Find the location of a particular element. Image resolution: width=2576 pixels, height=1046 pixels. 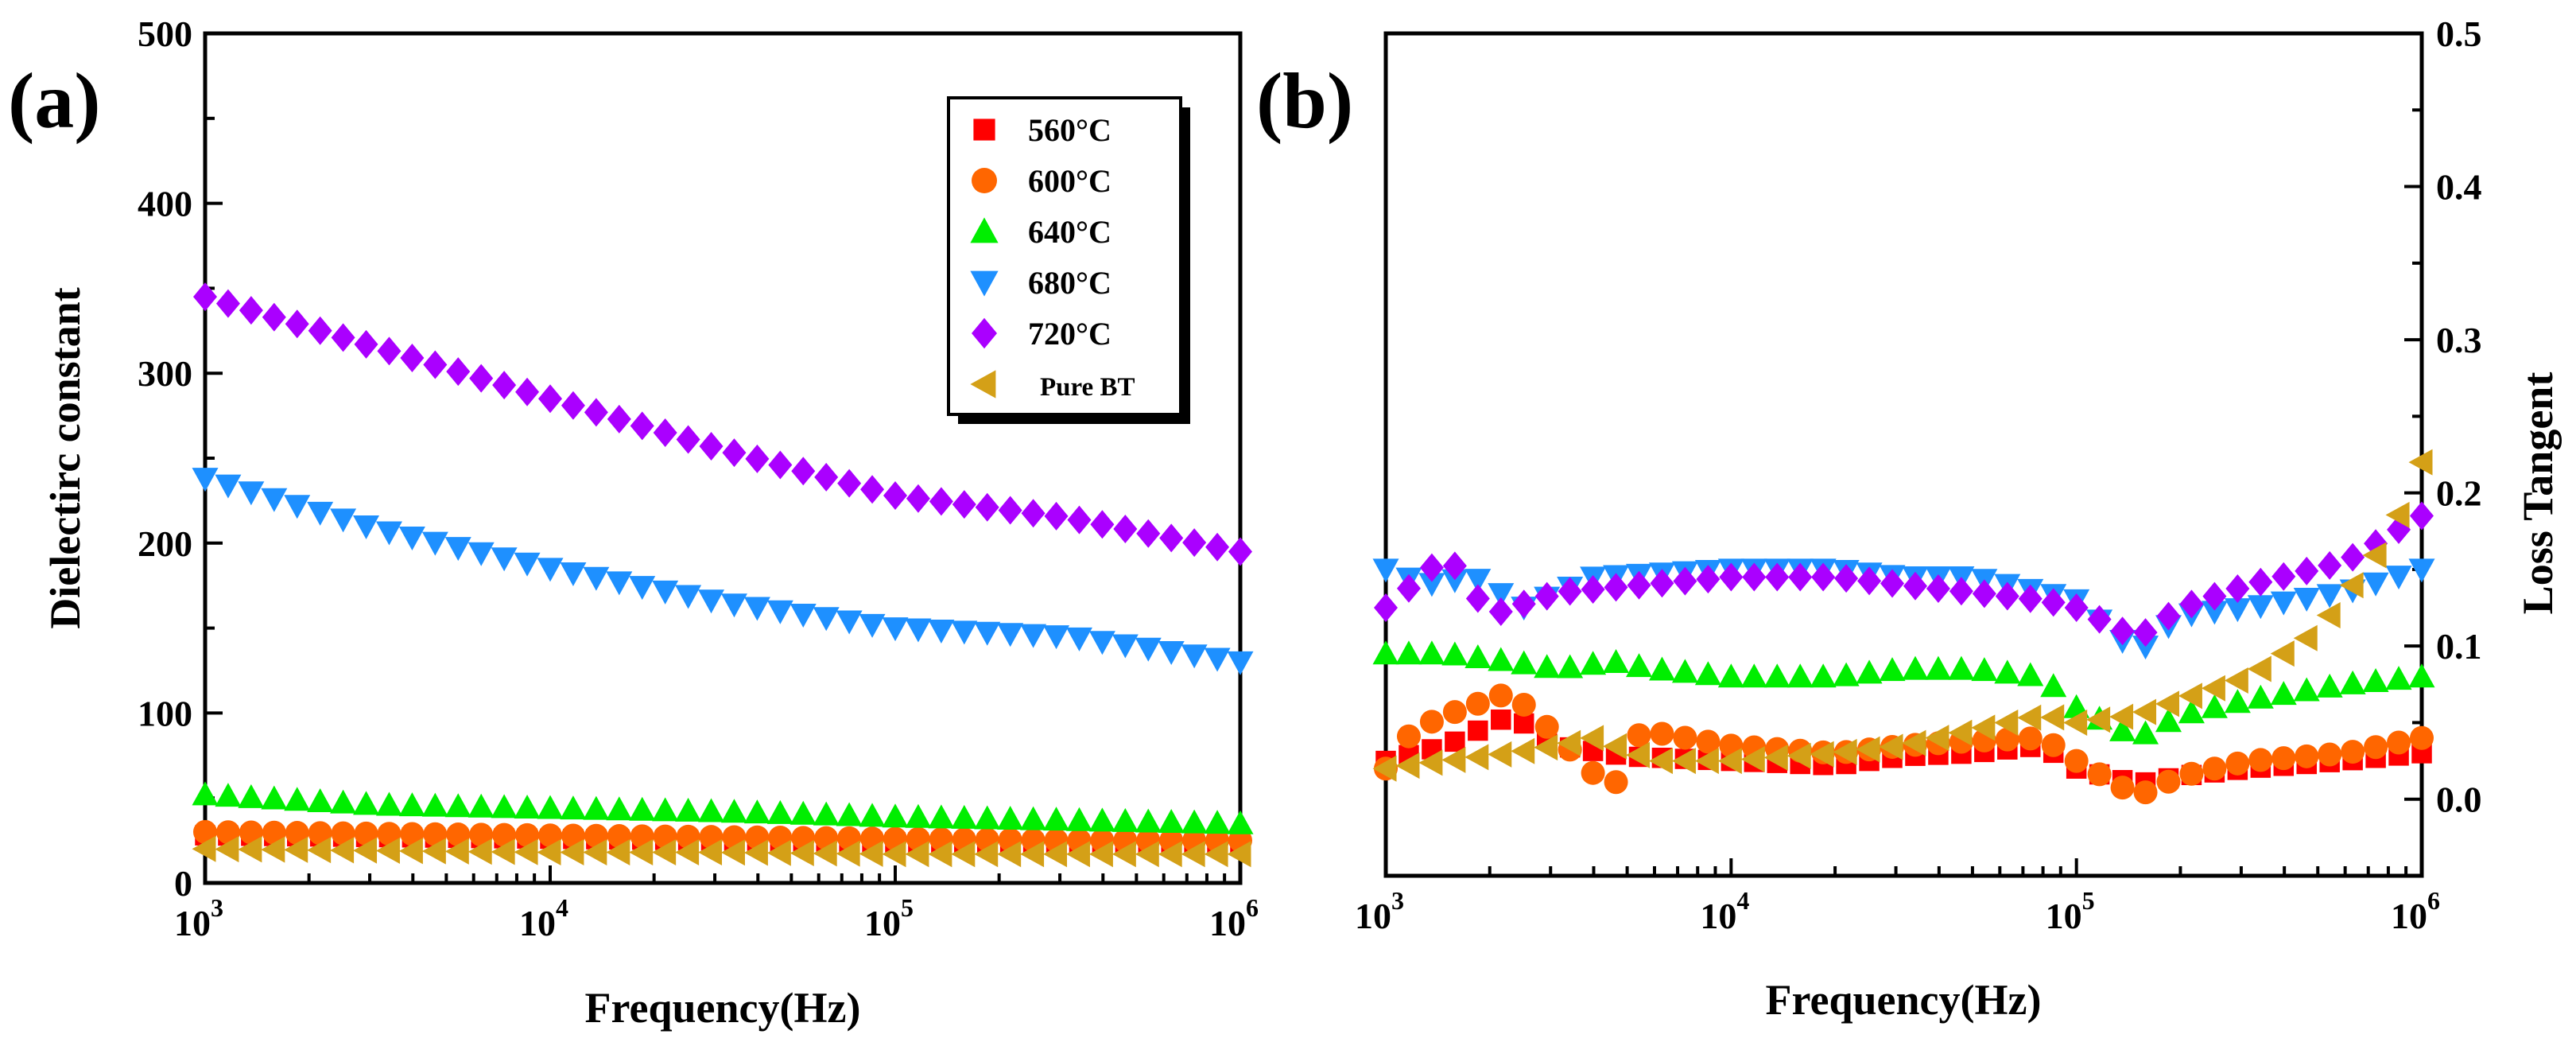

a-y-tick-label: 400 is located at coordinates (165, 204).